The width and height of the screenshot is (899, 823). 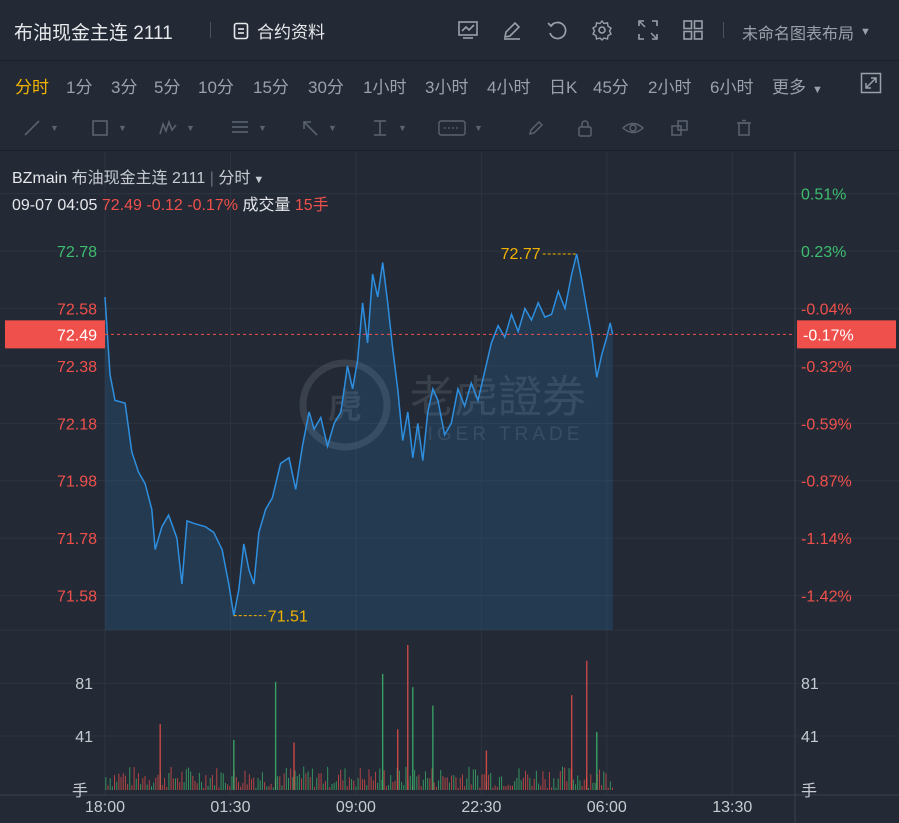 What do you see at coordinates (167, 87) in the screenshot?
I see `period-tab: 5分` at bounding box center [167, 87].